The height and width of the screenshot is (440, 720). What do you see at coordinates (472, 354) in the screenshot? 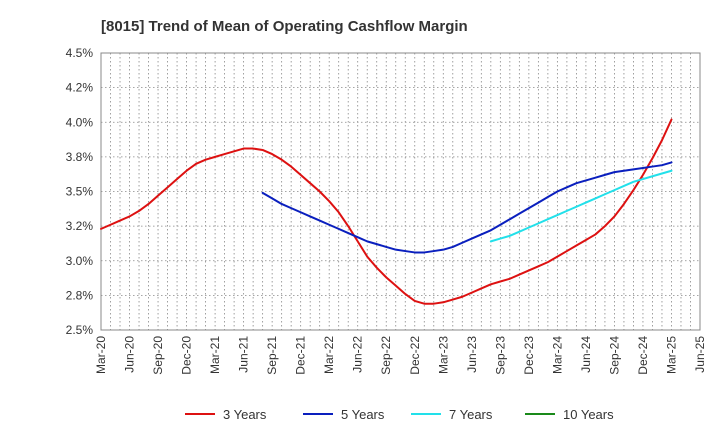
I see `x-tick-label: Jun-23` at bounding box center [472, 354].